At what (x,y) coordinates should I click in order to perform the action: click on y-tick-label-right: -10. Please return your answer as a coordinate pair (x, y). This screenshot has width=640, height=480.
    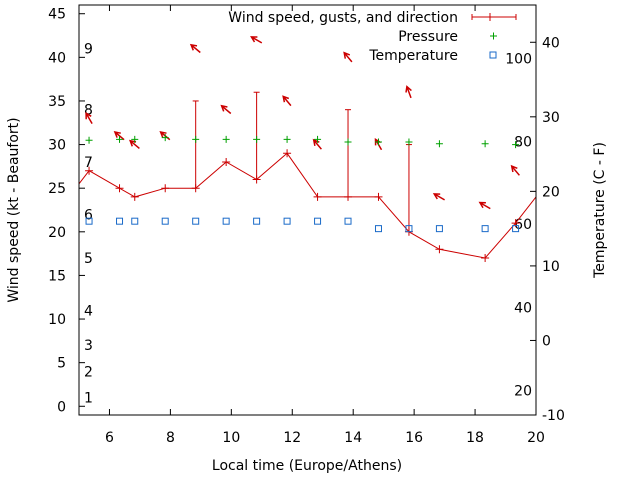
    Looking at the image, I should click on (553, 416).